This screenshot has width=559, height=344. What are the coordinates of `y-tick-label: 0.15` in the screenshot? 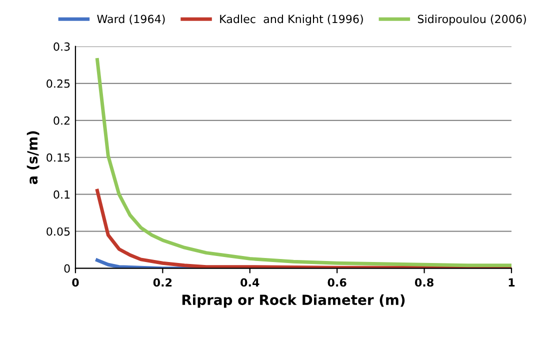 It's located at (58, 157).